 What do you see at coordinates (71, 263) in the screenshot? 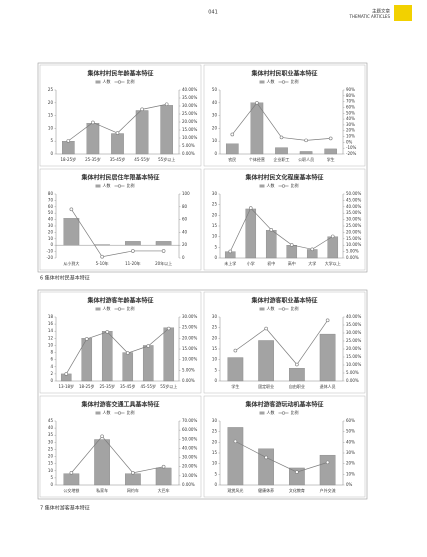
I see `x-tick-label: 从小到大` at bounding box center [71, 263].